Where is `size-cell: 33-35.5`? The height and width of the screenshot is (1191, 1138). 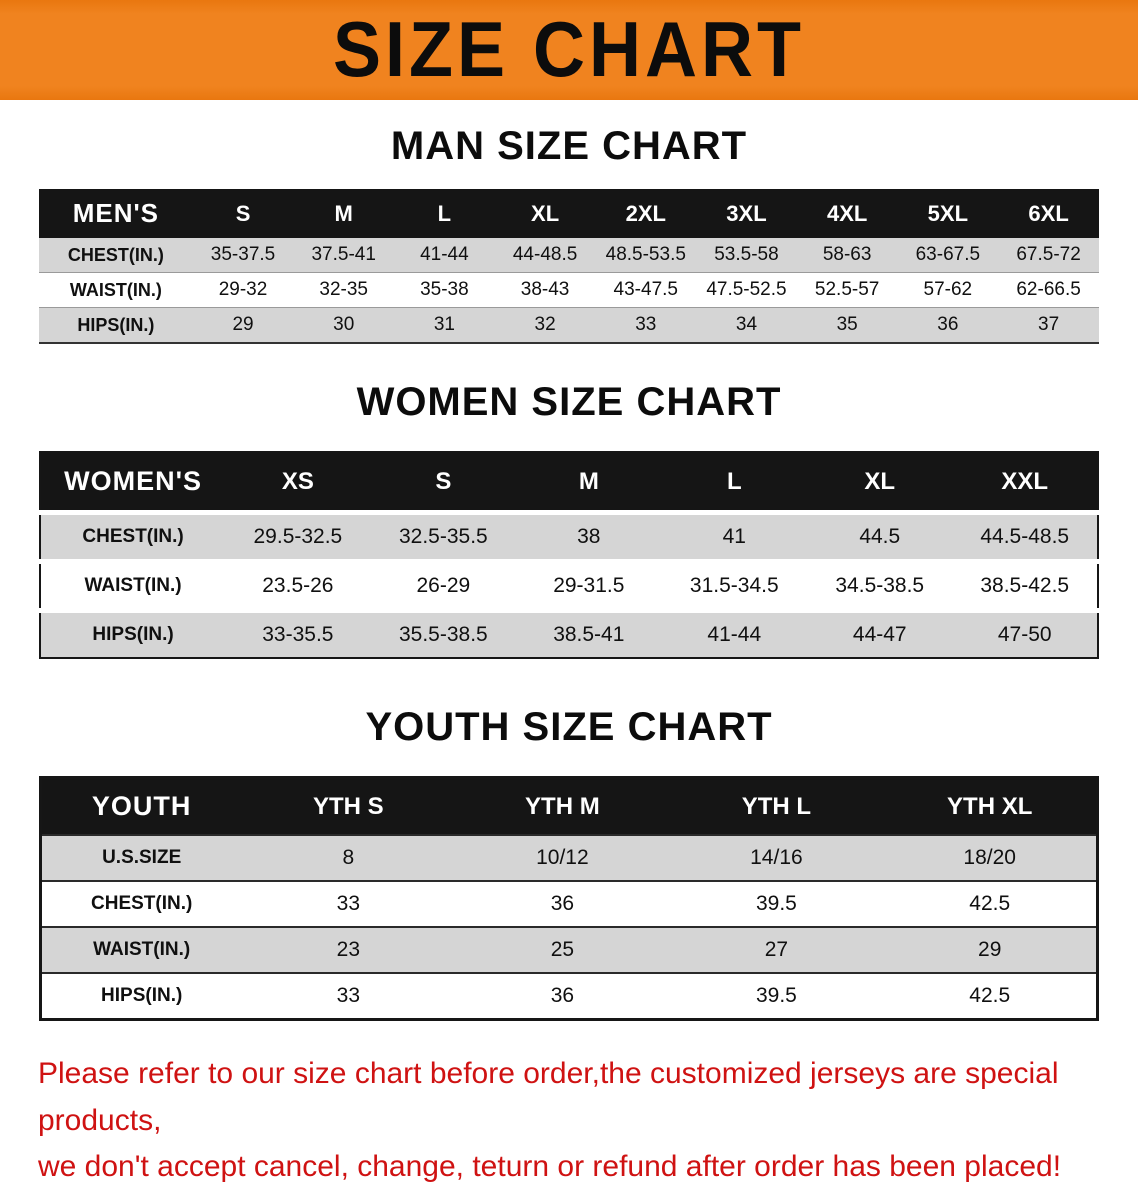 size-cell: 33-35.5 is located at coordinates (298, 634).